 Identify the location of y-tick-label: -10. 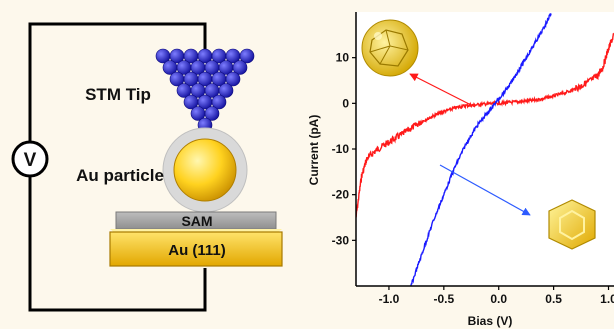
(341, 149).